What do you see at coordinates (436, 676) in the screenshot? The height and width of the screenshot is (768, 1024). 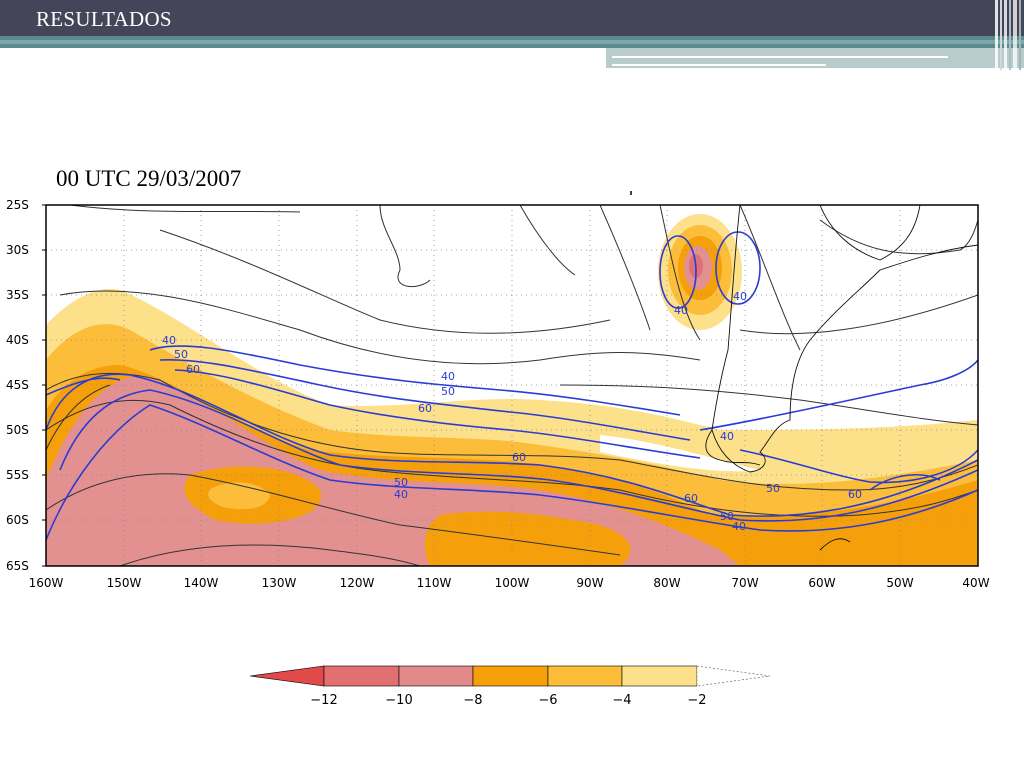 I see `colorbar-swatch-minus8` at bounding box center [436, 676].